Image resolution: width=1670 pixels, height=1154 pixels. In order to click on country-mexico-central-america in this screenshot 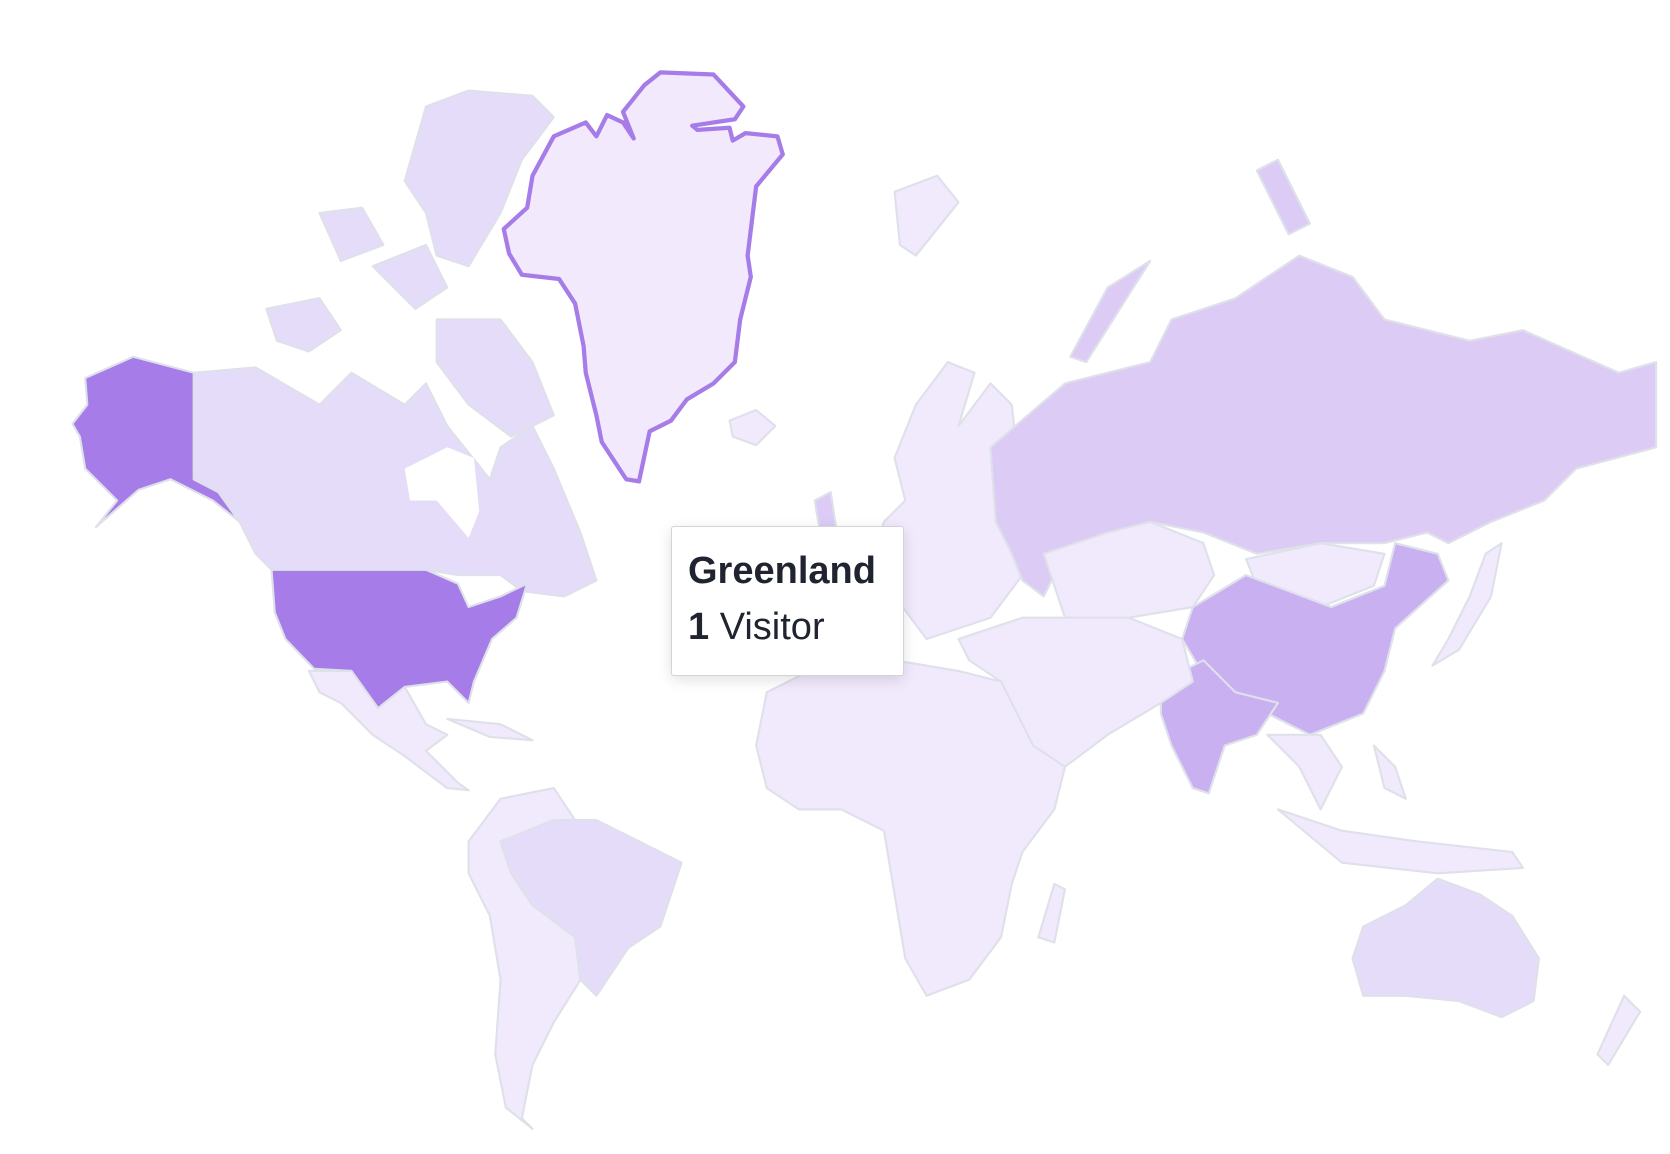, I will do `click(388, 730)`.